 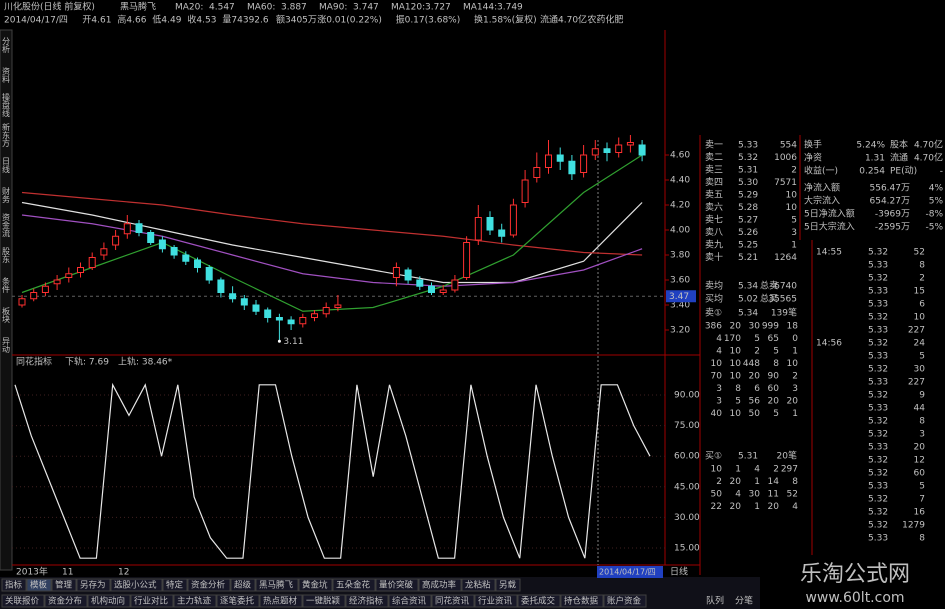 What do you see at coordinates (323, 601) in the screenshot?
I see `tab-label: 一键脱颖` at bounding box center [323, 601].